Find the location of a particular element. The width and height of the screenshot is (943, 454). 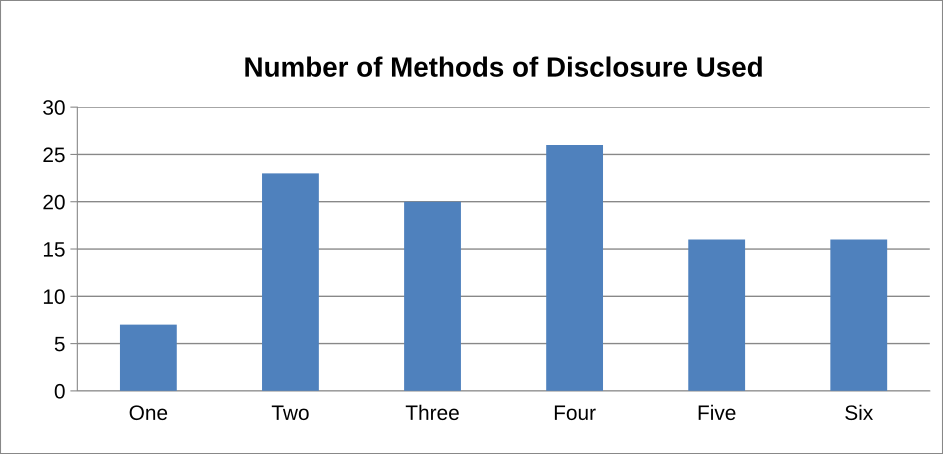

y-tick-label: 25 is located at coordinates (54, 154).